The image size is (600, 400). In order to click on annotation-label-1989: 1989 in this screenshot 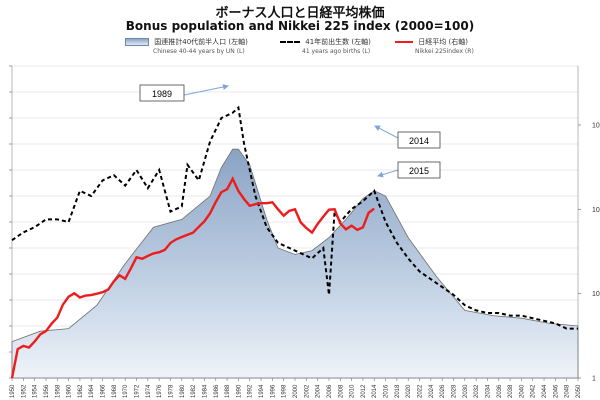, I will do `click(162, 94)`.